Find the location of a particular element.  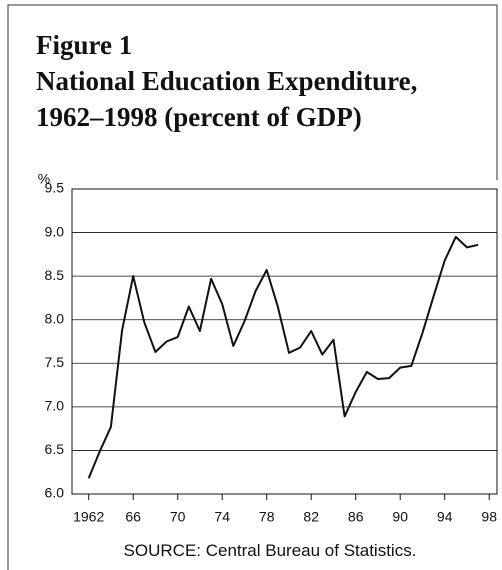

y-tick-label: 8.5 is located at coordinates (55, 275).